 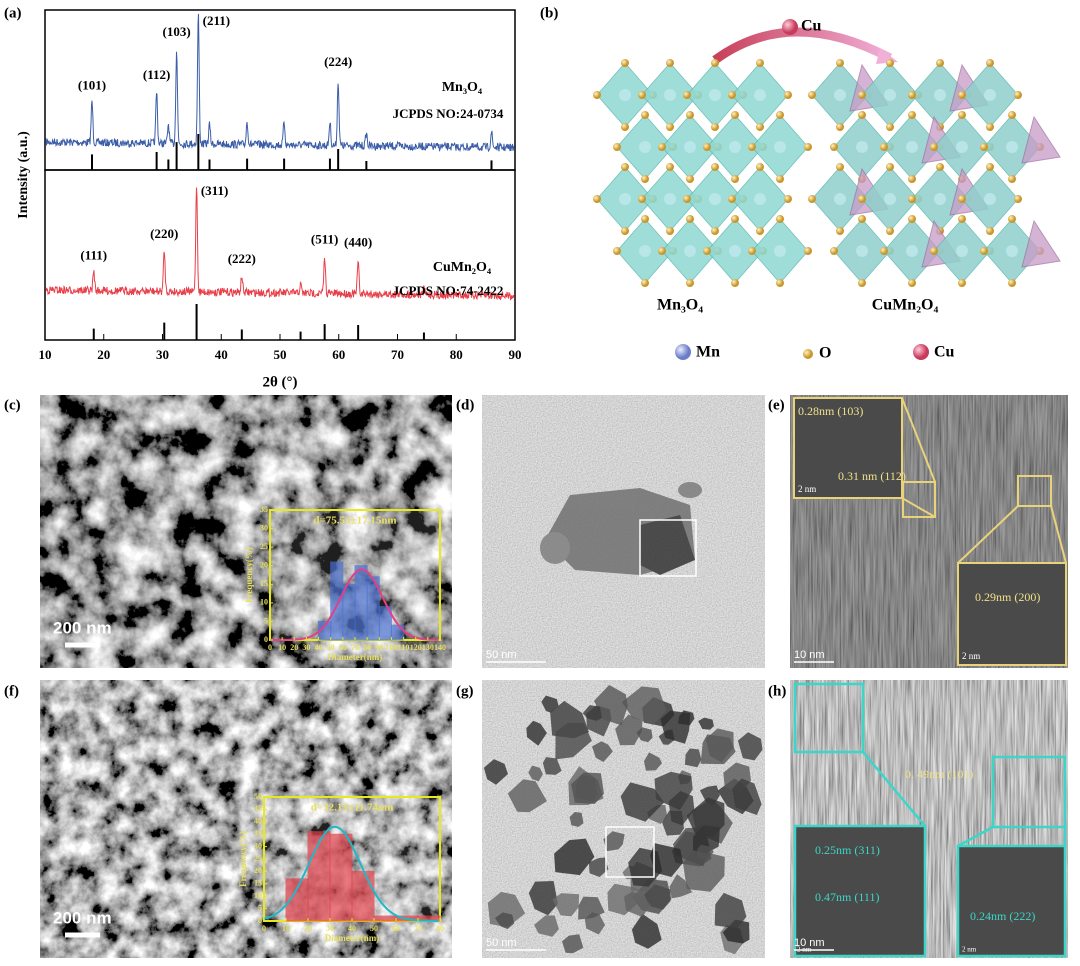 I want to click on particles, so click(x=623, y=820).